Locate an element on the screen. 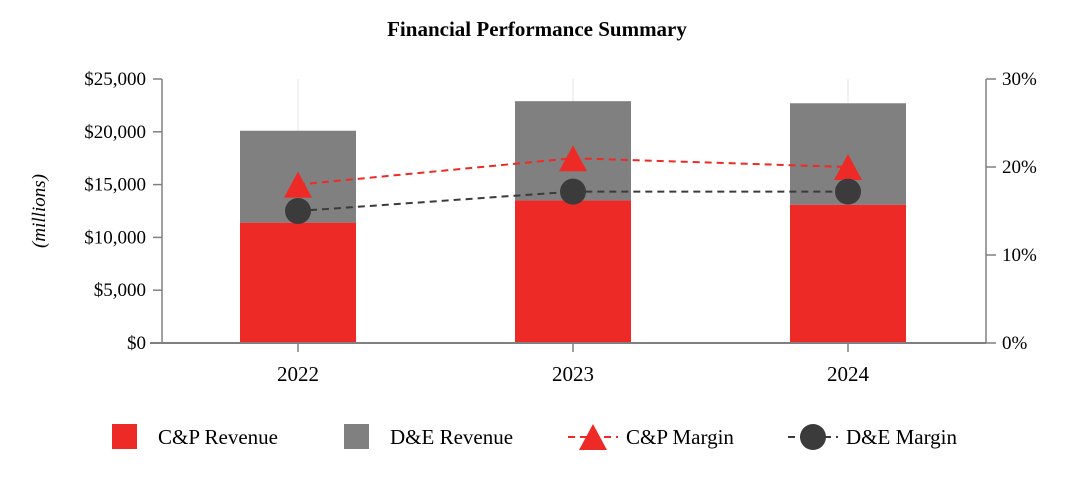  y-right-tick-label: 10% is located at coordinates (1019, 255).